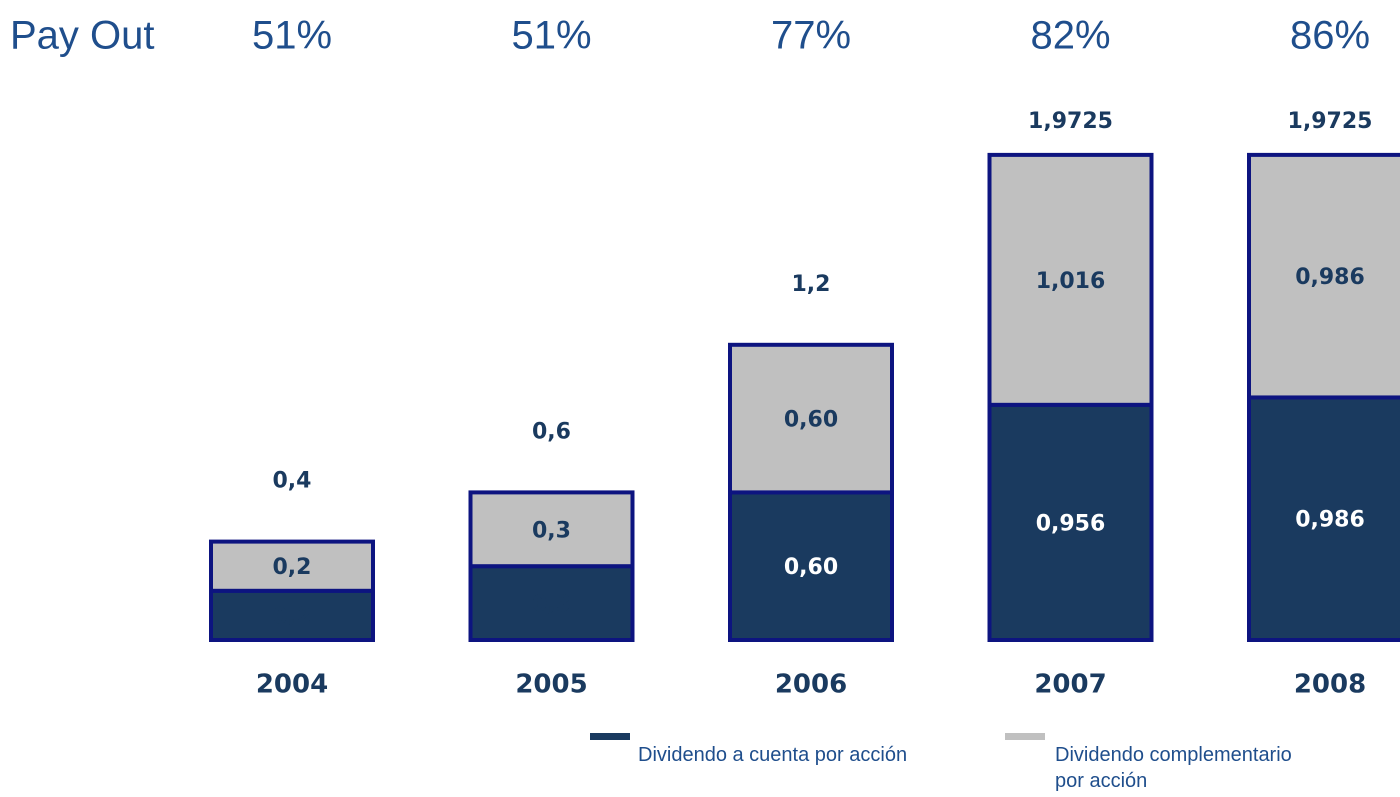 The width and height of the screenshot is (1400, 797). I want to click on category-label: 2008, so click(1330, 685).